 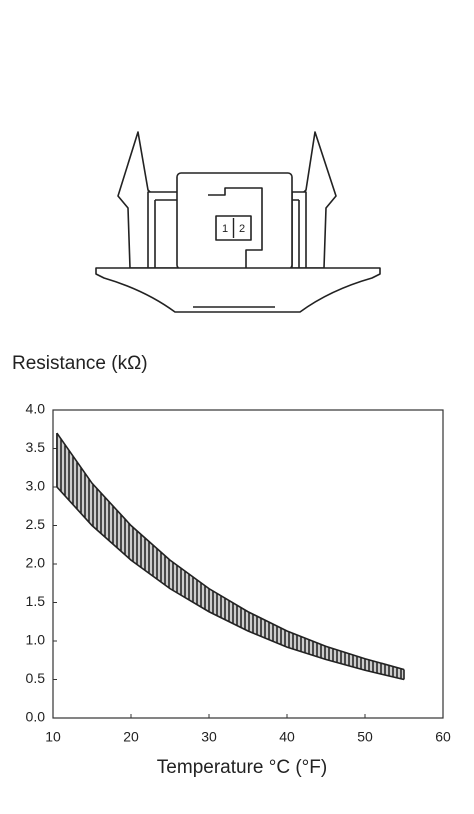 I want to click on x-tick-label: 10, so click(x=53, y=737).